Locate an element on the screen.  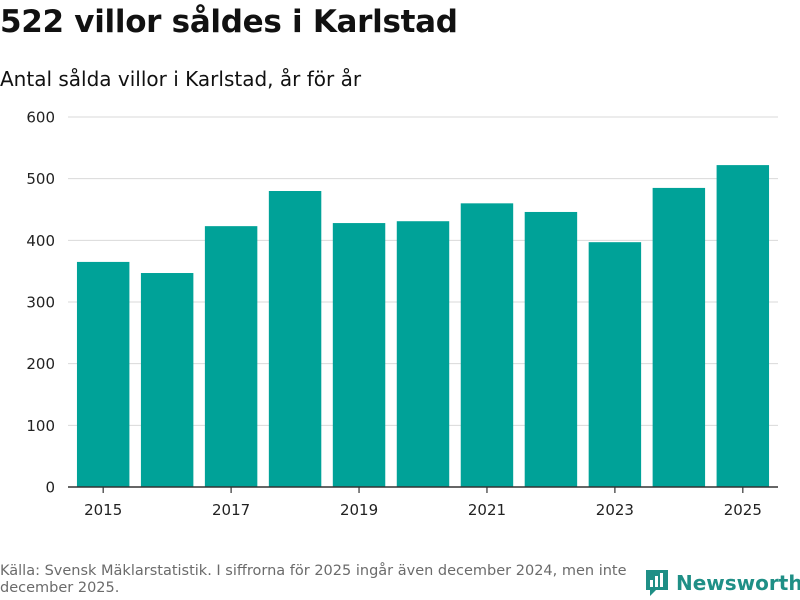
x-tick-label: 2023 is located at coordinates (615, 510).